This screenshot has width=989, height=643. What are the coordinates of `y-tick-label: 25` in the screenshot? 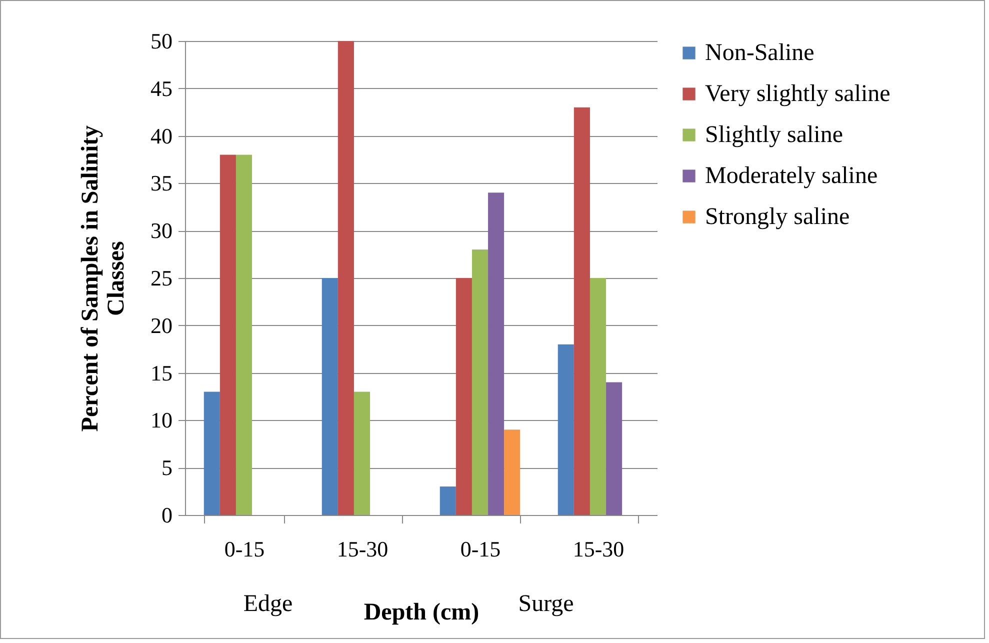 It's located at (161, 278).